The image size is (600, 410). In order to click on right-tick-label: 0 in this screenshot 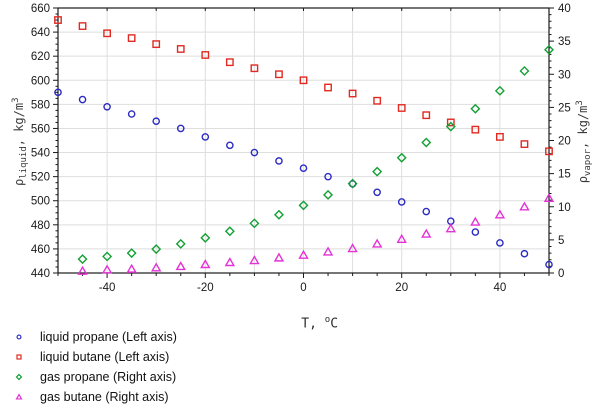, I will do `click(561, 274)`.